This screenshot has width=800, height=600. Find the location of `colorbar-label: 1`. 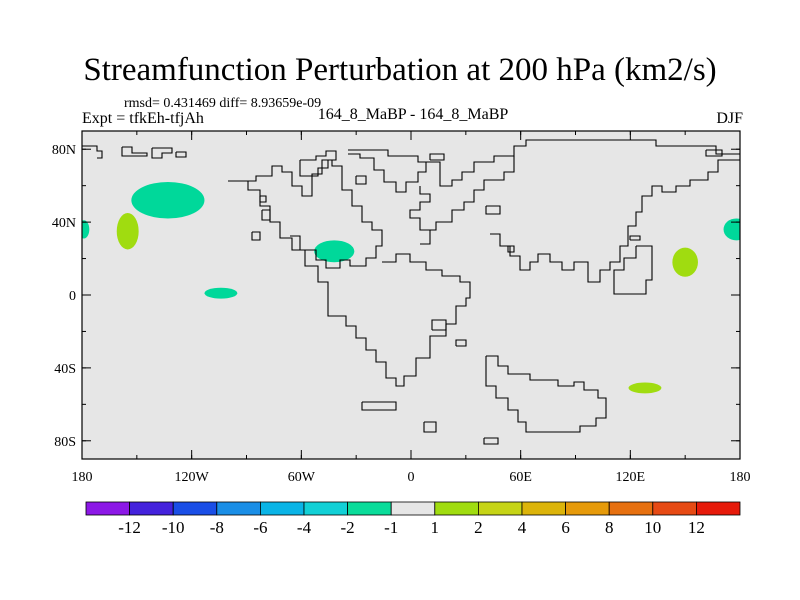

colorbar-label: 1 is located at coordinates (435, 527).